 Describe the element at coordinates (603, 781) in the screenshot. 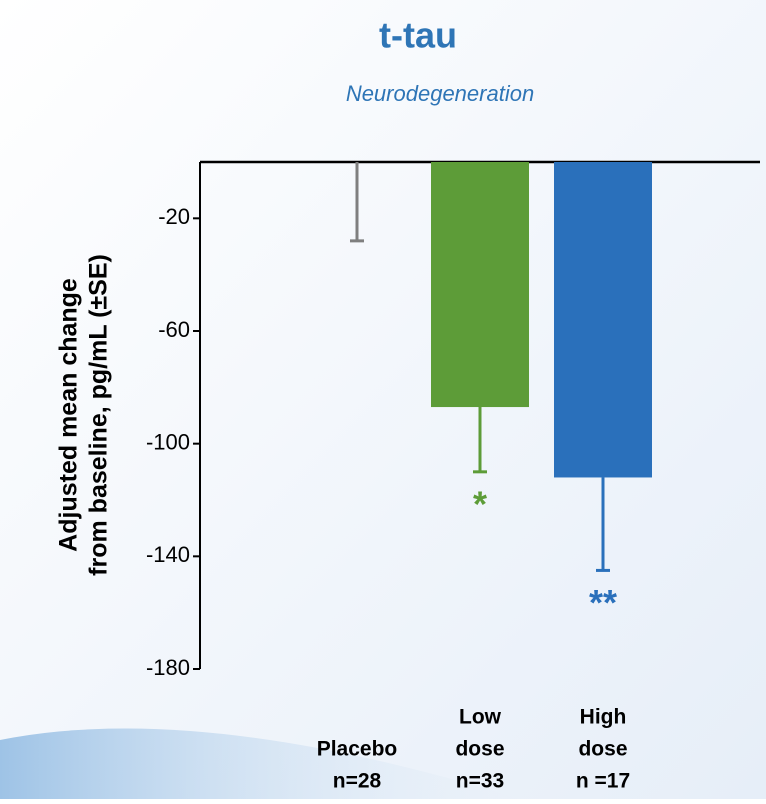

I see `x-tick-label: n =17` at that location.